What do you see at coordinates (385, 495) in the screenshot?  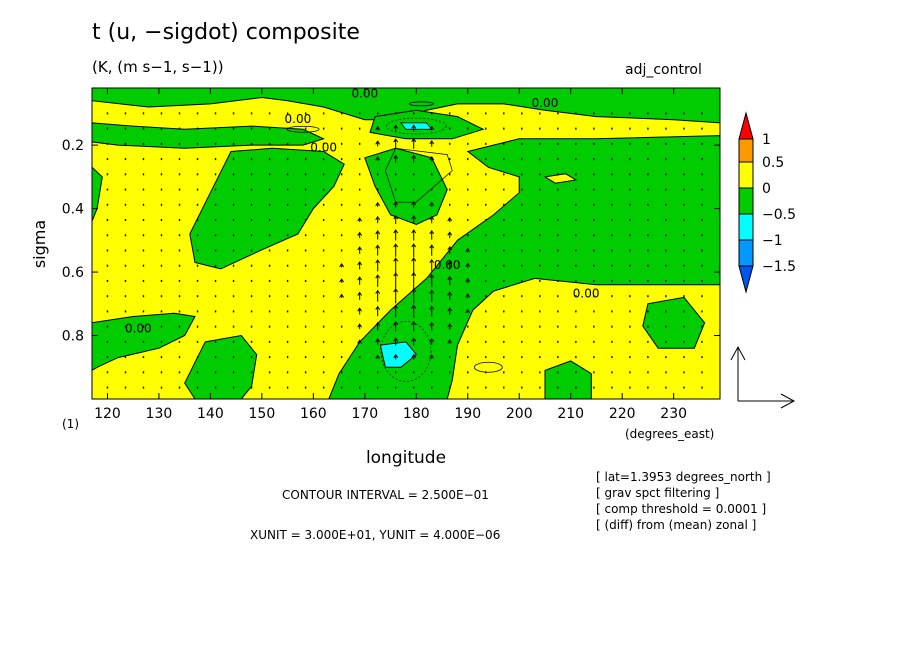 I see `contour-interval-note: CONTOUR INTERVAL = 2.500E−01` at bounding box center [385, 495].